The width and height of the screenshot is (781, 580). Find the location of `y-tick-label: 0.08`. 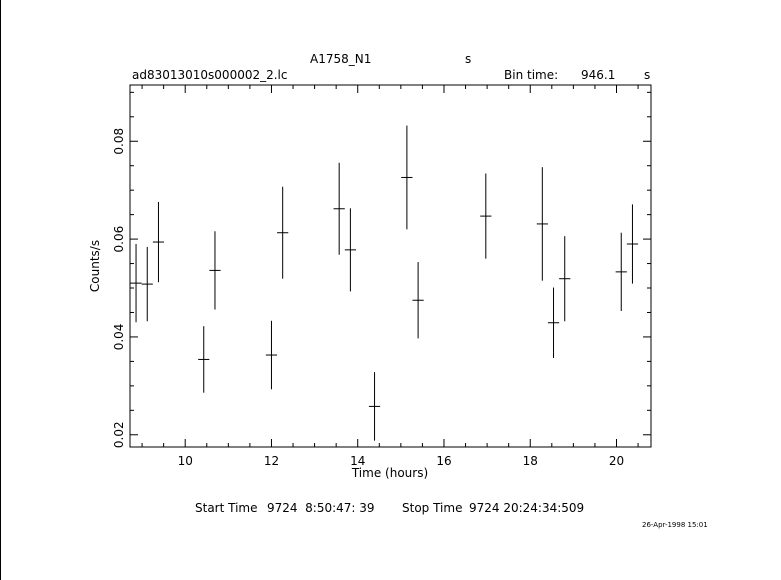

y-tick-label: 0.08 is located at coordinates (119, 141).